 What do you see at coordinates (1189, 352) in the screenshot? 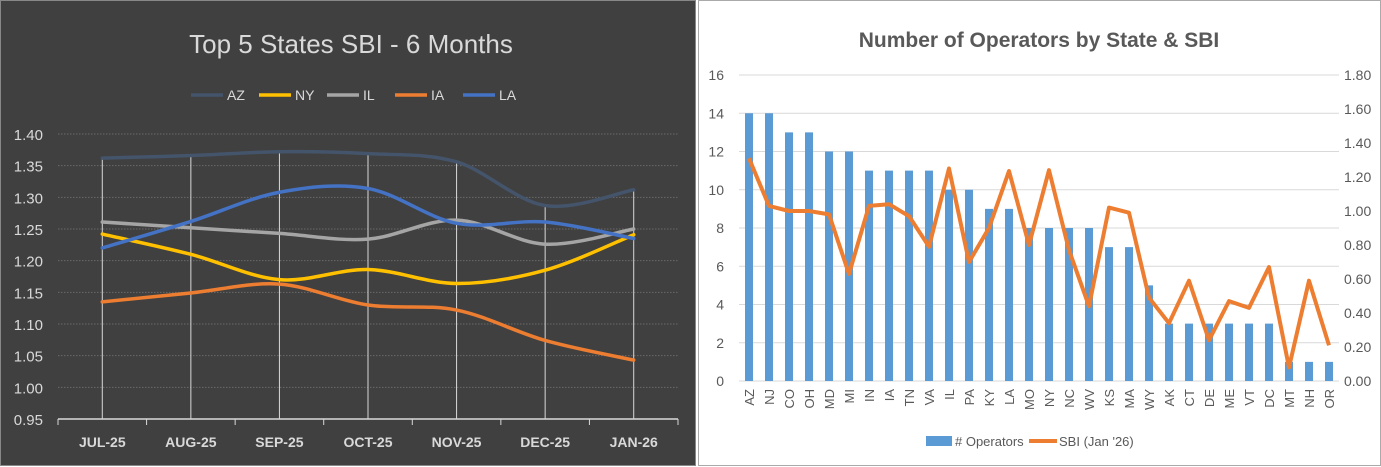
I see `bar-ct` at bounding box center [1189, 352].